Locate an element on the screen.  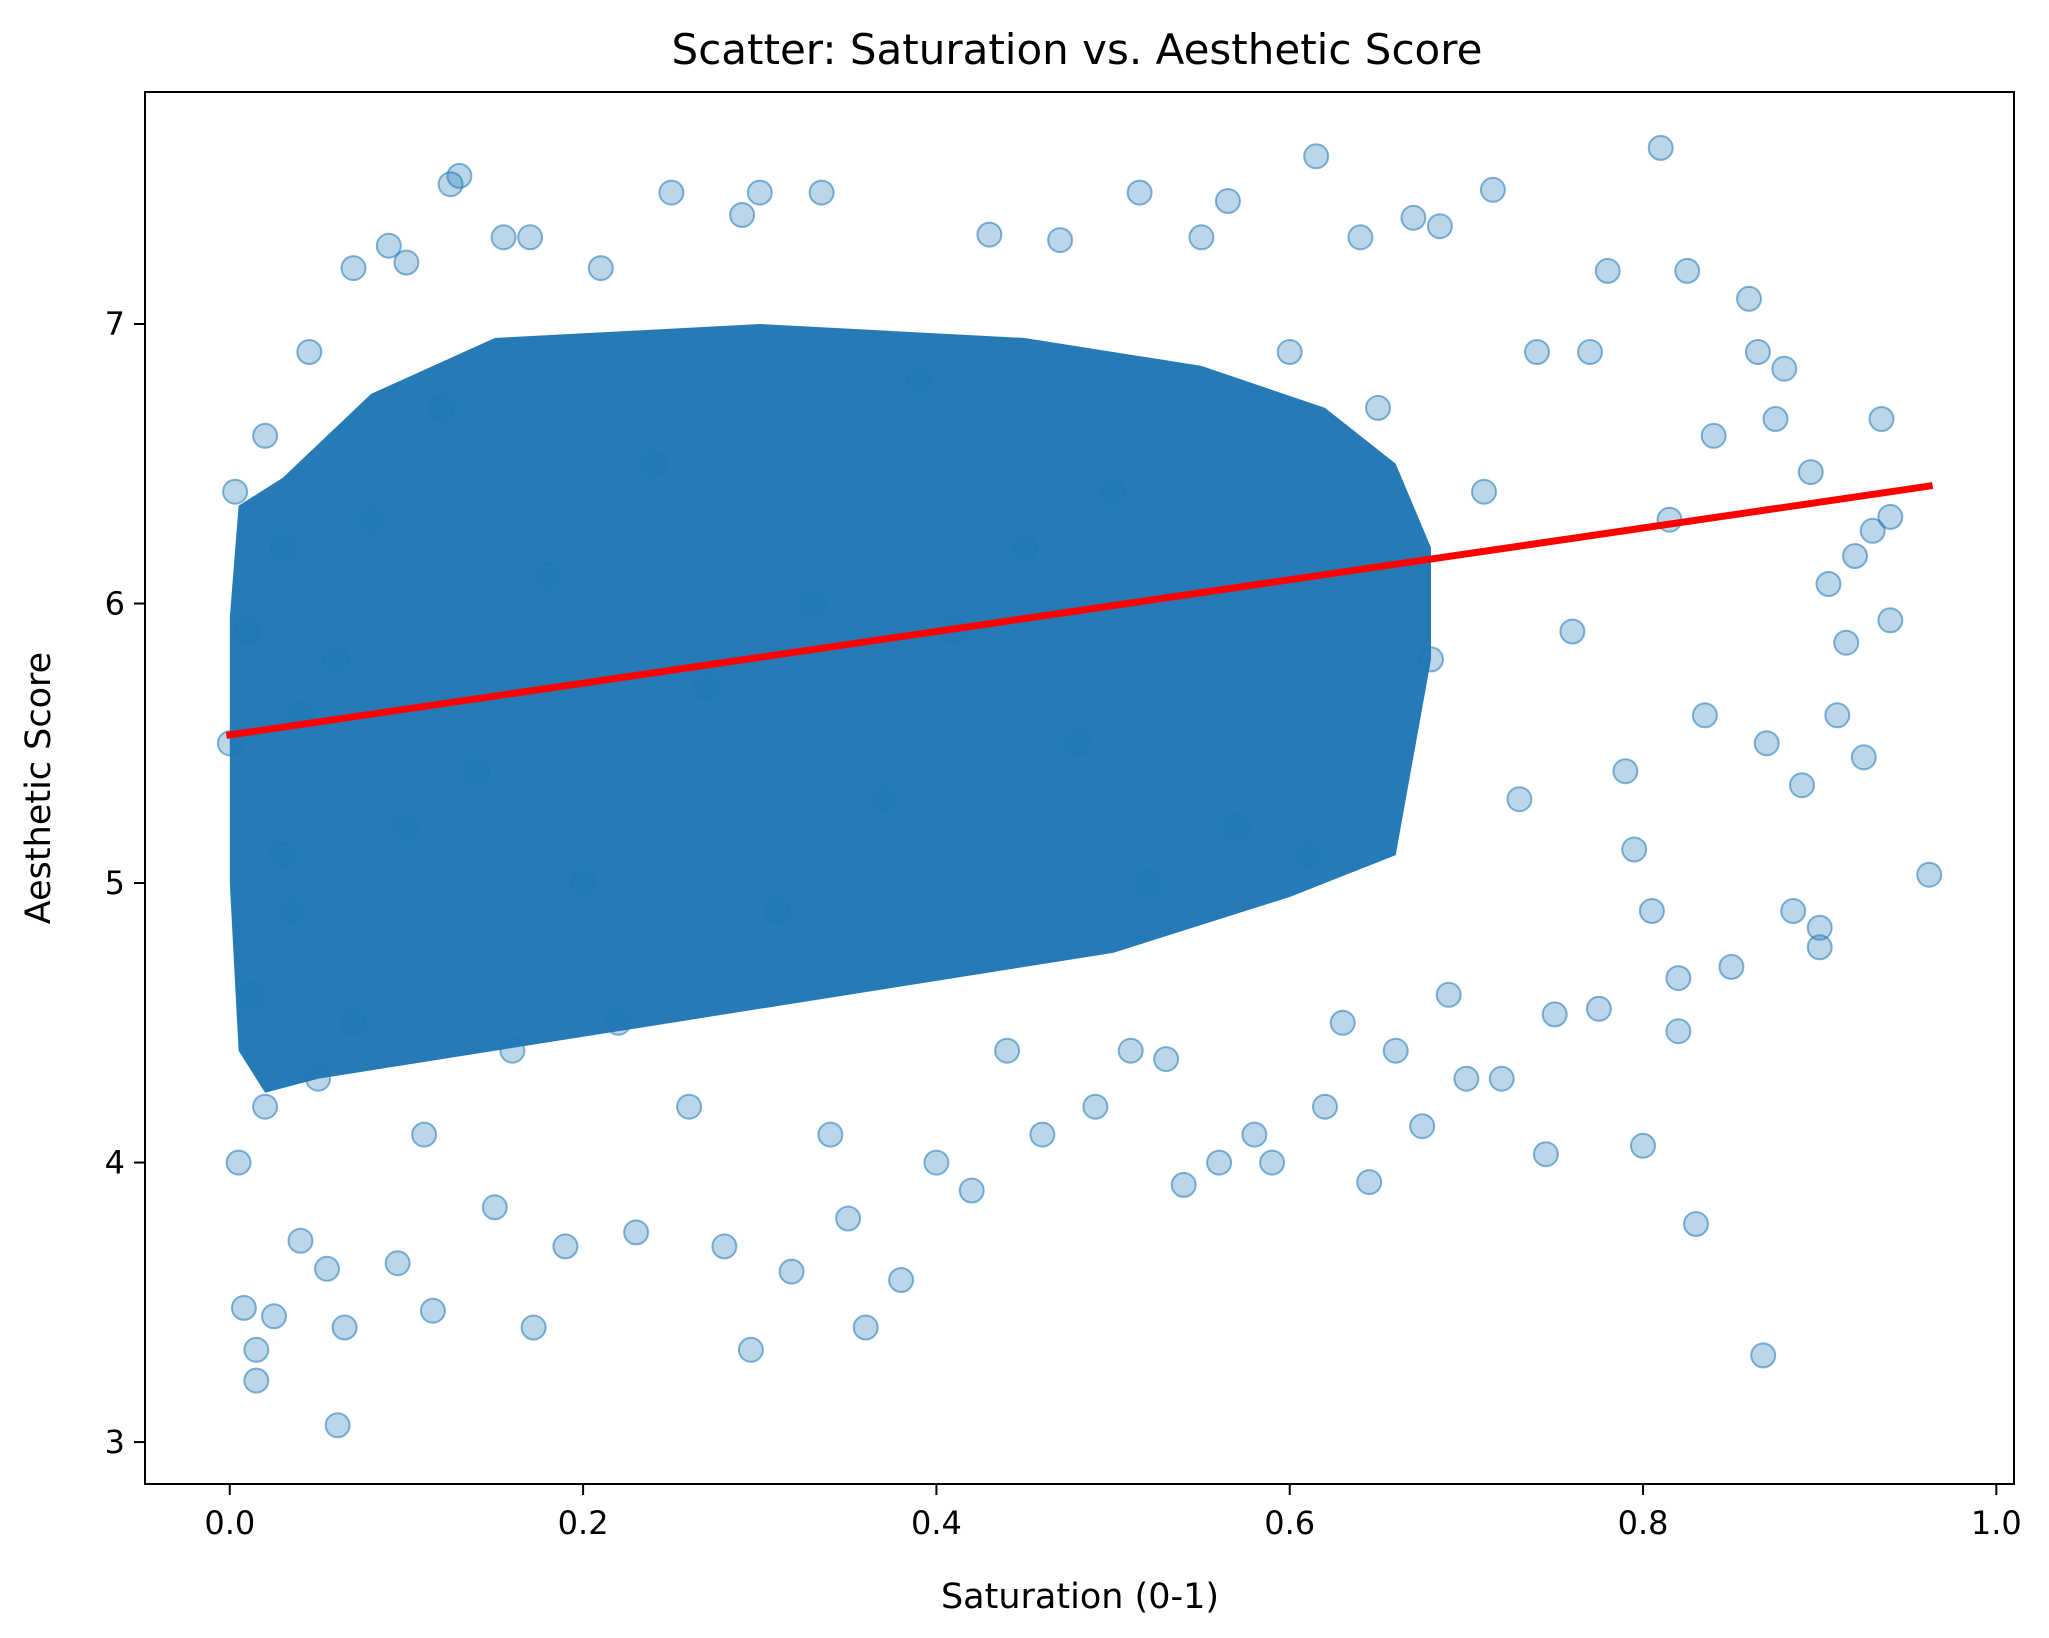
x-axis-label: Saturation (0-1) is located at coordinates (1080, 1597).